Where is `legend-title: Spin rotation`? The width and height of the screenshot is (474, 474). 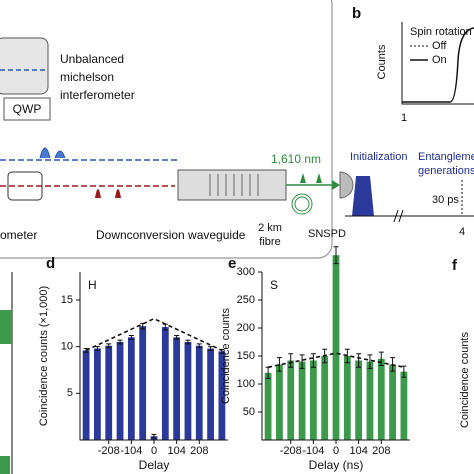 legend-title: Spin rotation is located at coordinates (441, 32).